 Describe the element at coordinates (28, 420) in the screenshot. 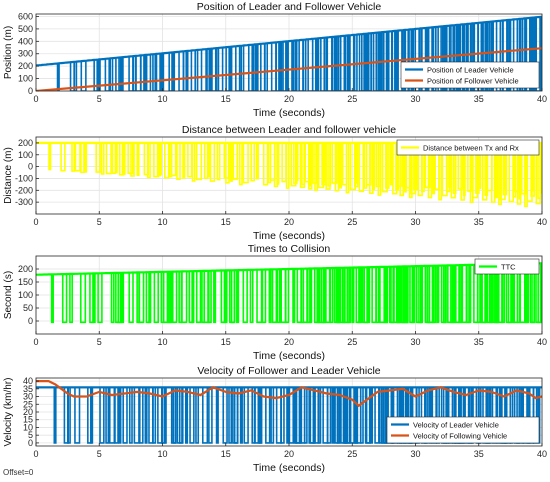

I see `y-tick-label: 15` at that location.